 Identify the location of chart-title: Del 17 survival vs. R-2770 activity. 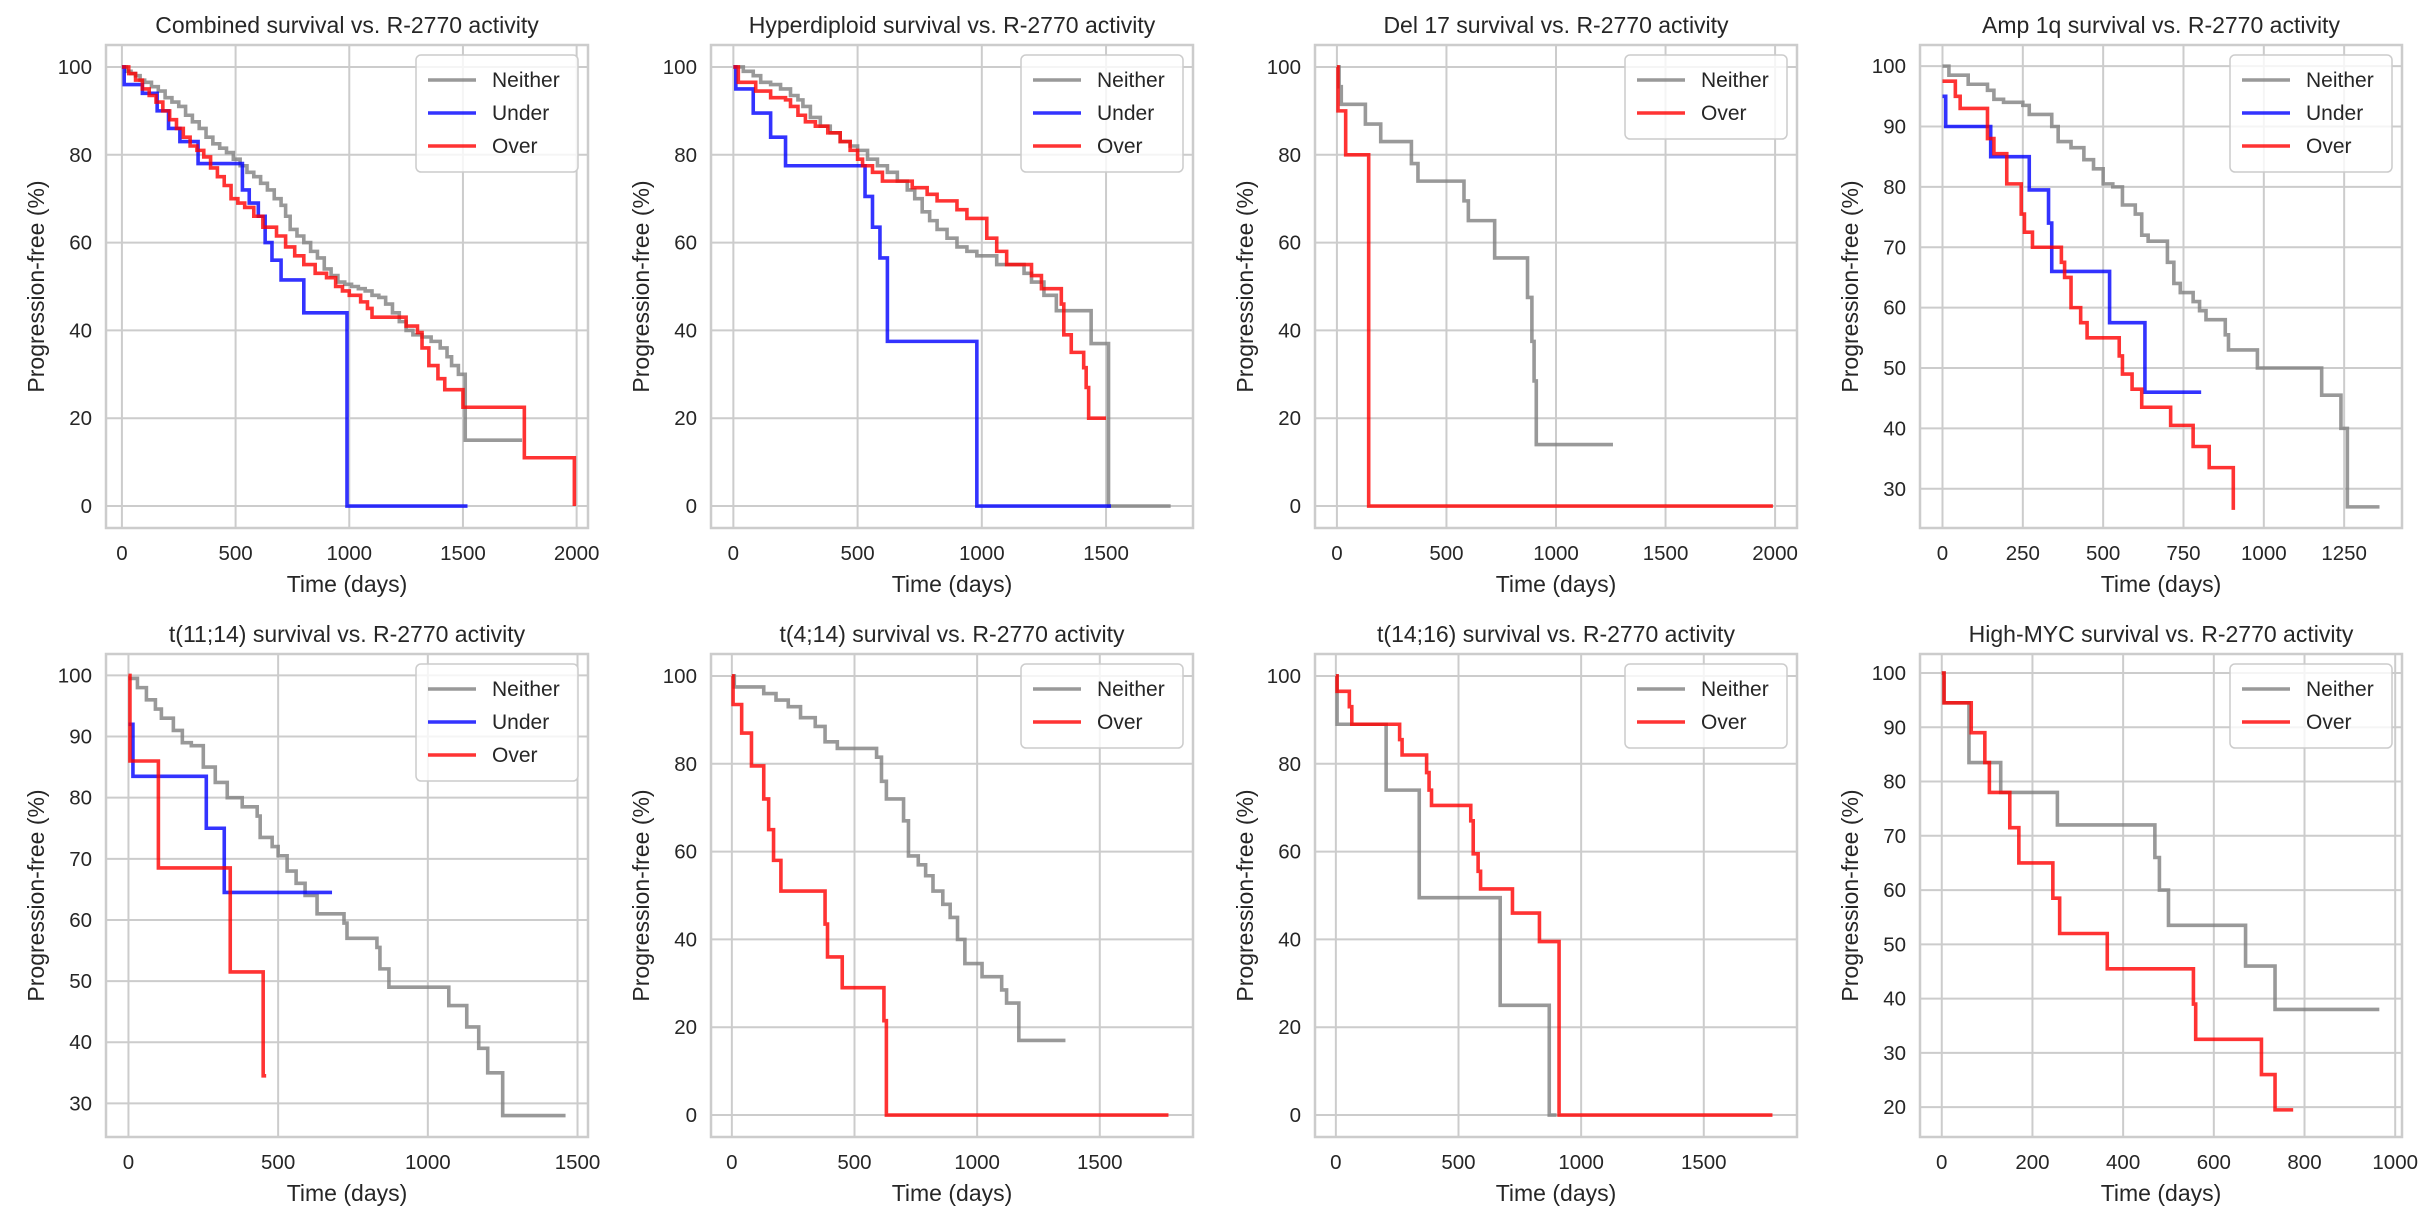
(1556, 25).